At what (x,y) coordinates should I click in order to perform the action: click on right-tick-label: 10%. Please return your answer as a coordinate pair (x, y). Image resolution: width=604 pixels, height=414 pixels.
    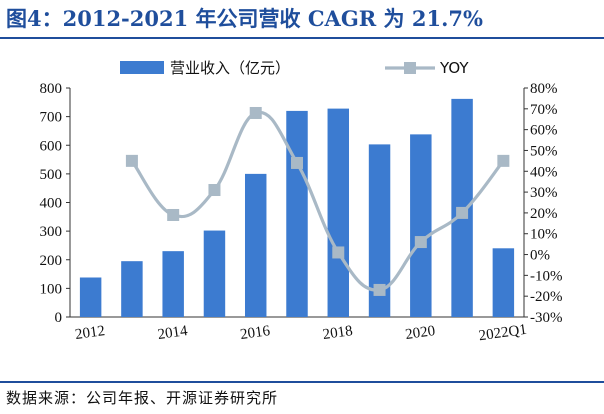
    Looking at the image, I should click on (544, 235).